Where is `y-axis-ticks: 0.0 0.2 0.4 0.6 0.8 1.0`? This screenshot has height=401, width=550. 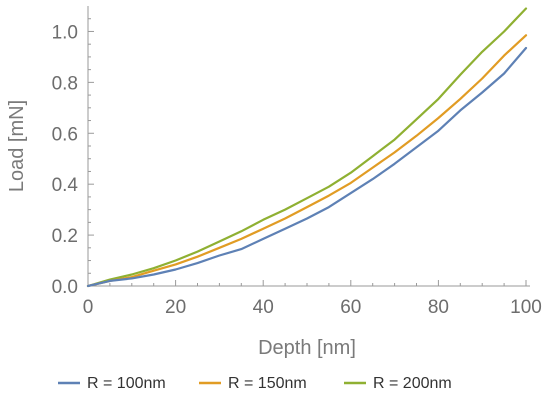 y-axis-ticks: 0.0 0.2 0.4 0.6 0.8 1.0 is located at coordinates (73, 158).